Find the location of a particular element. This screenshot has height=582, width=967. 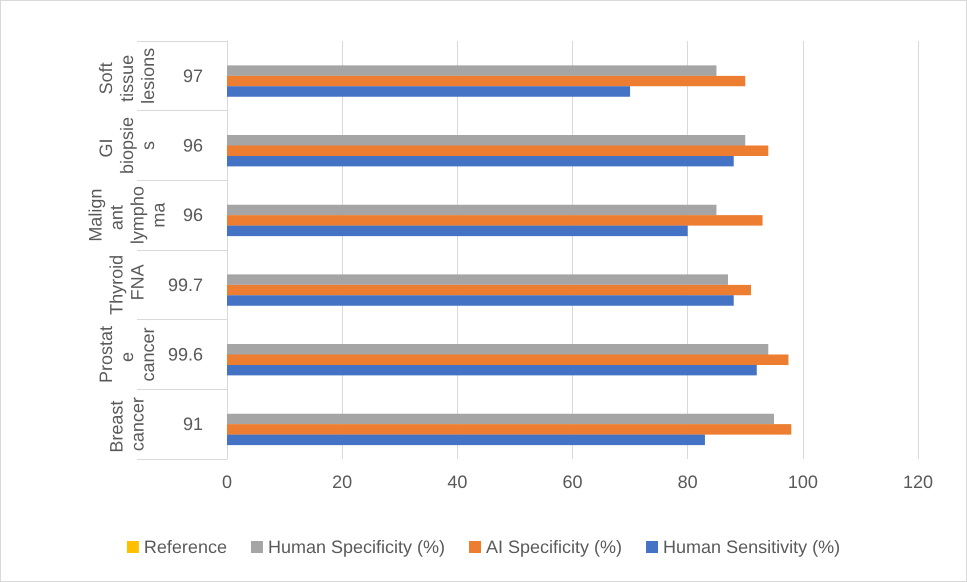

legend-label: Human Specificity (%) is located at coordinates (357, 547).